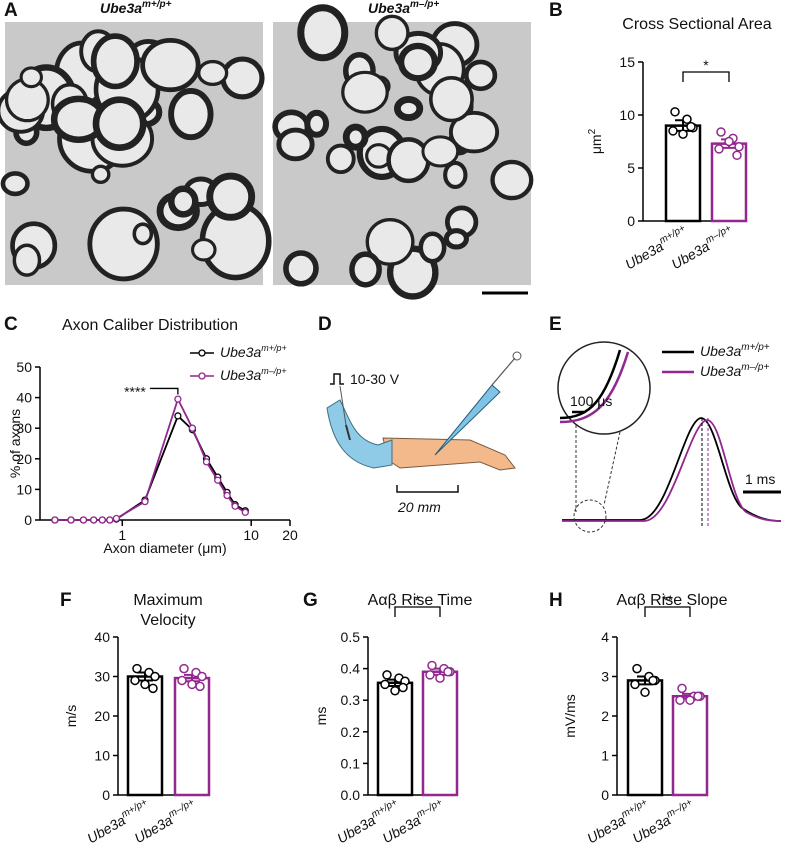  Describe the element at coordinates (734, 370) in the screenshot. I see `legend-label: Ube3am–/p+` at that location.